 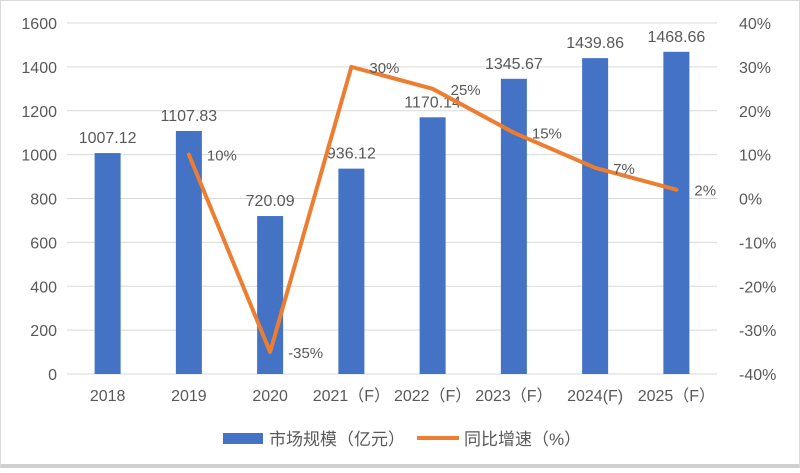 I want to click on x-tick-label: 2024(F), so click(x=595, y=396).